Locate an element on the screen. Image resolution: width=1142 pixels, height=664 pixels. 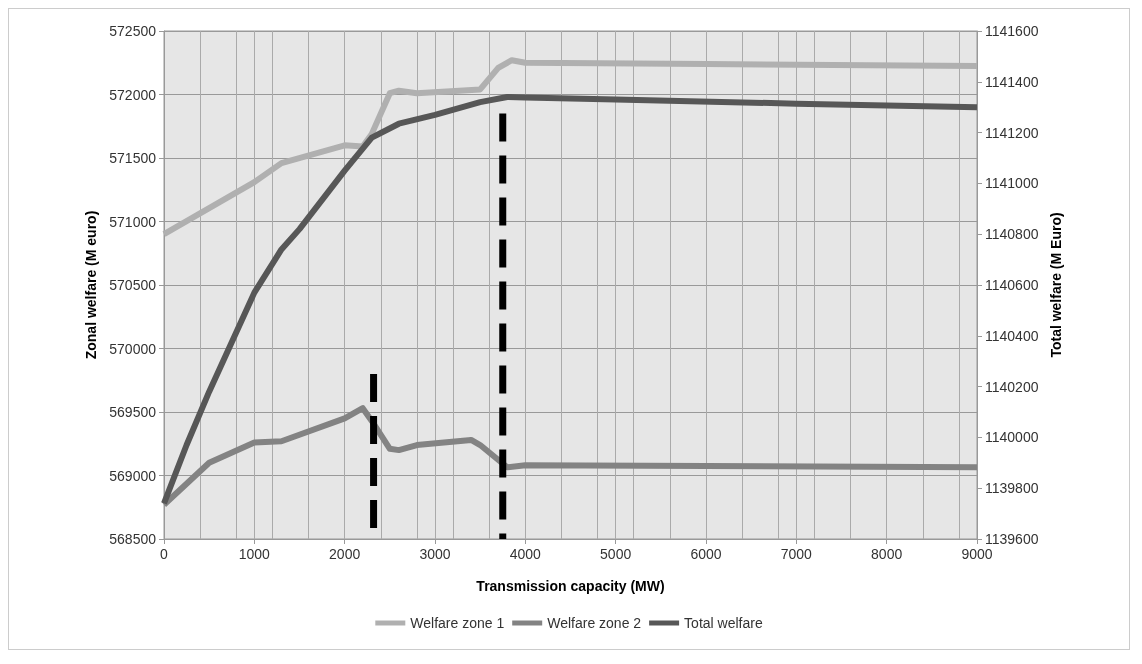
y2-tick-label: 1140200 is located at coordinates (1012, 386).